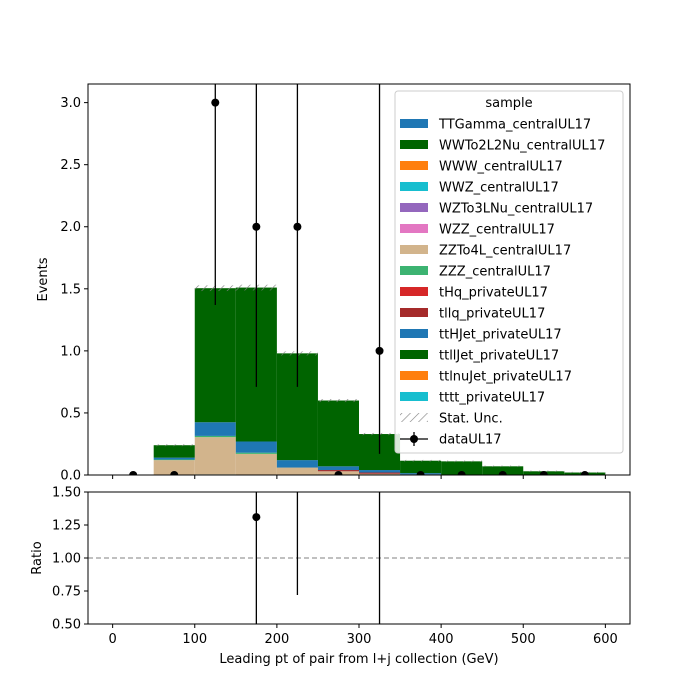  Describe the element at coordinates (70, 103) in the screenshot. I see `y-tick-label: 3.0` at that location.